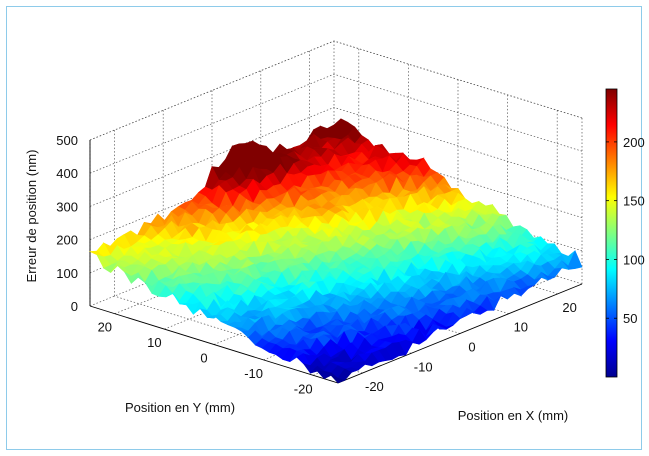  Describe the element at coordinates (203, 358) in the screenshot. I see `y-tick-label: 0` at that location.